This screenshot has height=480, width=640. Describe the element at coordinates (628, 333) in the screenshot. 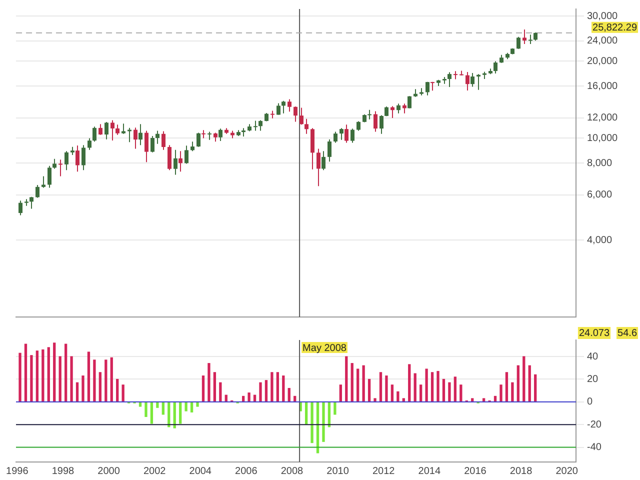

I see `text: 54.6` at that location.